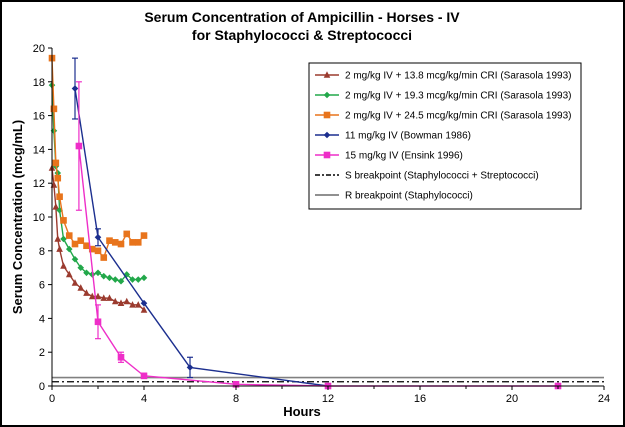  What do you see at coordinates (39, 150) in the screenshot?
I see `y-tick-label: 14` at bounding box center [39, 150].